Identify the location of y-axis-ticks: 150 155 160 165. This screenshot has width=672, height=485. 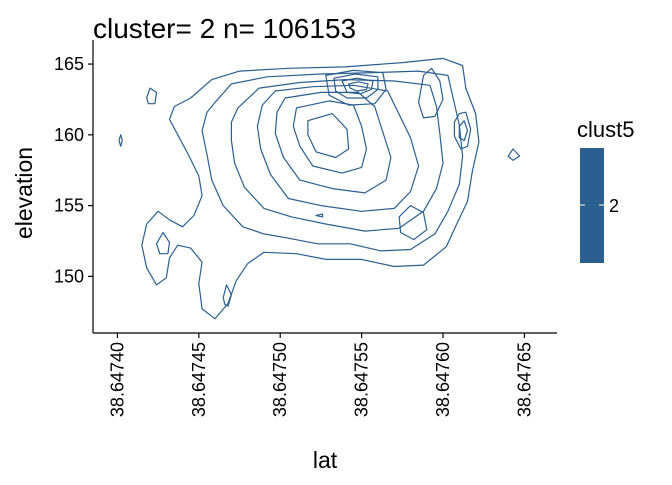
(73, 170).